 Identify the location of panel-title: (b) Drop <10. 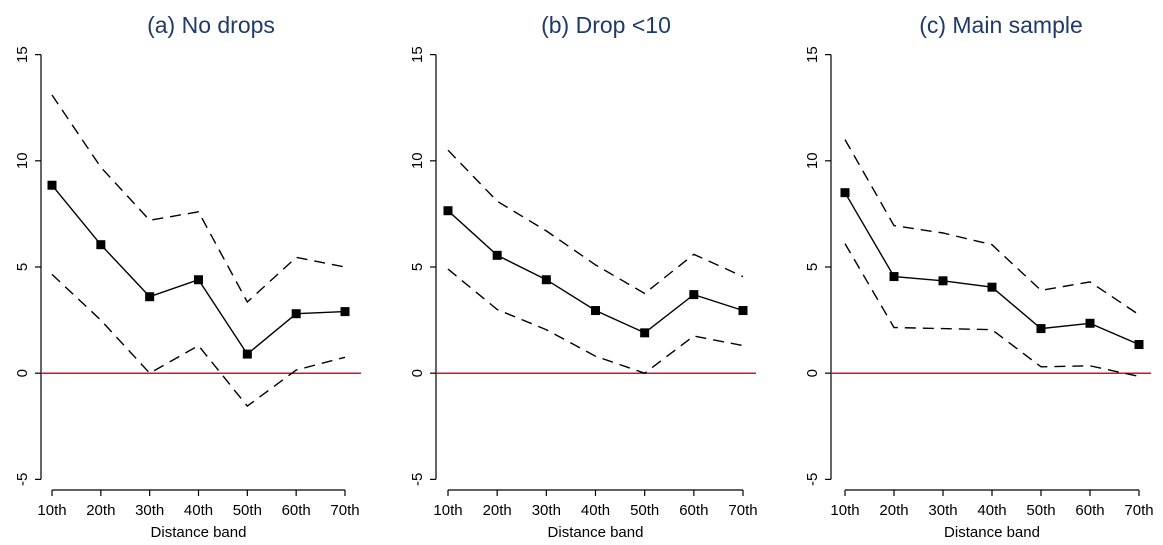
(606, 25).